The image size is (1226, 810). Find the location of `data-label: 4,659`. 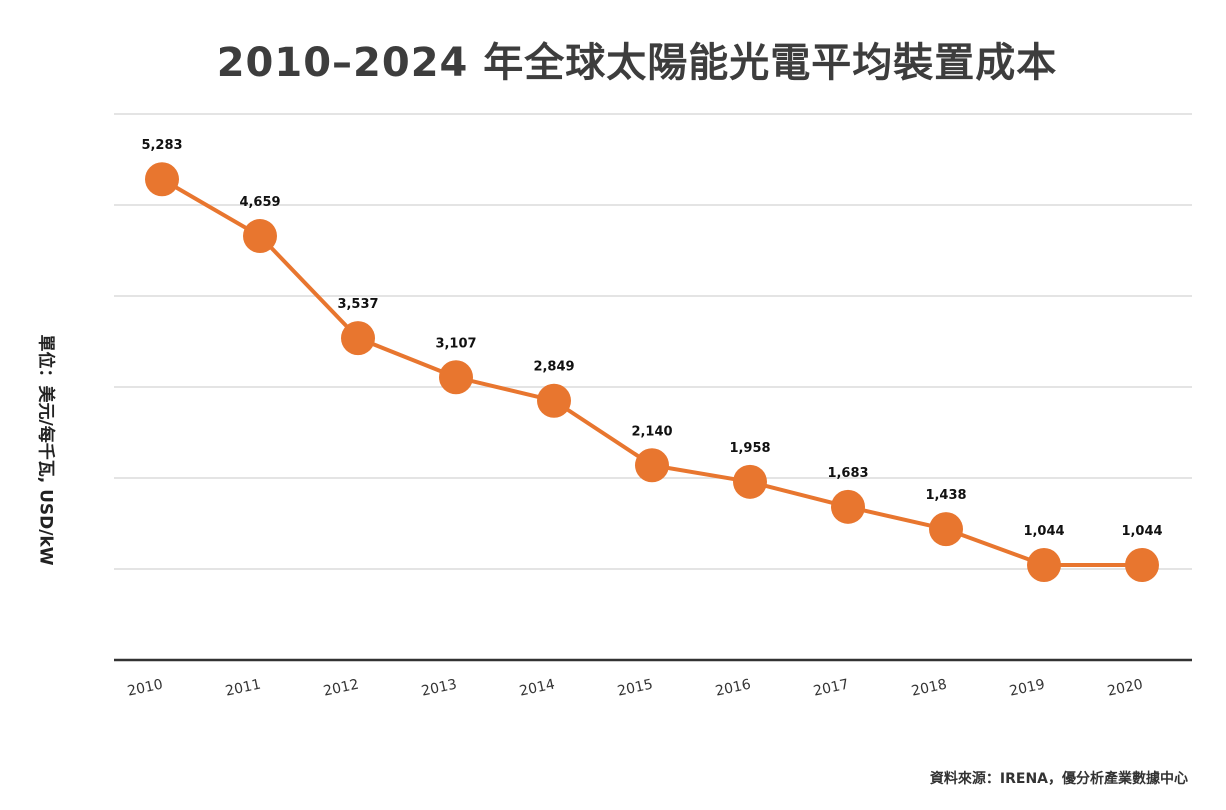

data-label: 4,659 is located at coordinates (259, 202).